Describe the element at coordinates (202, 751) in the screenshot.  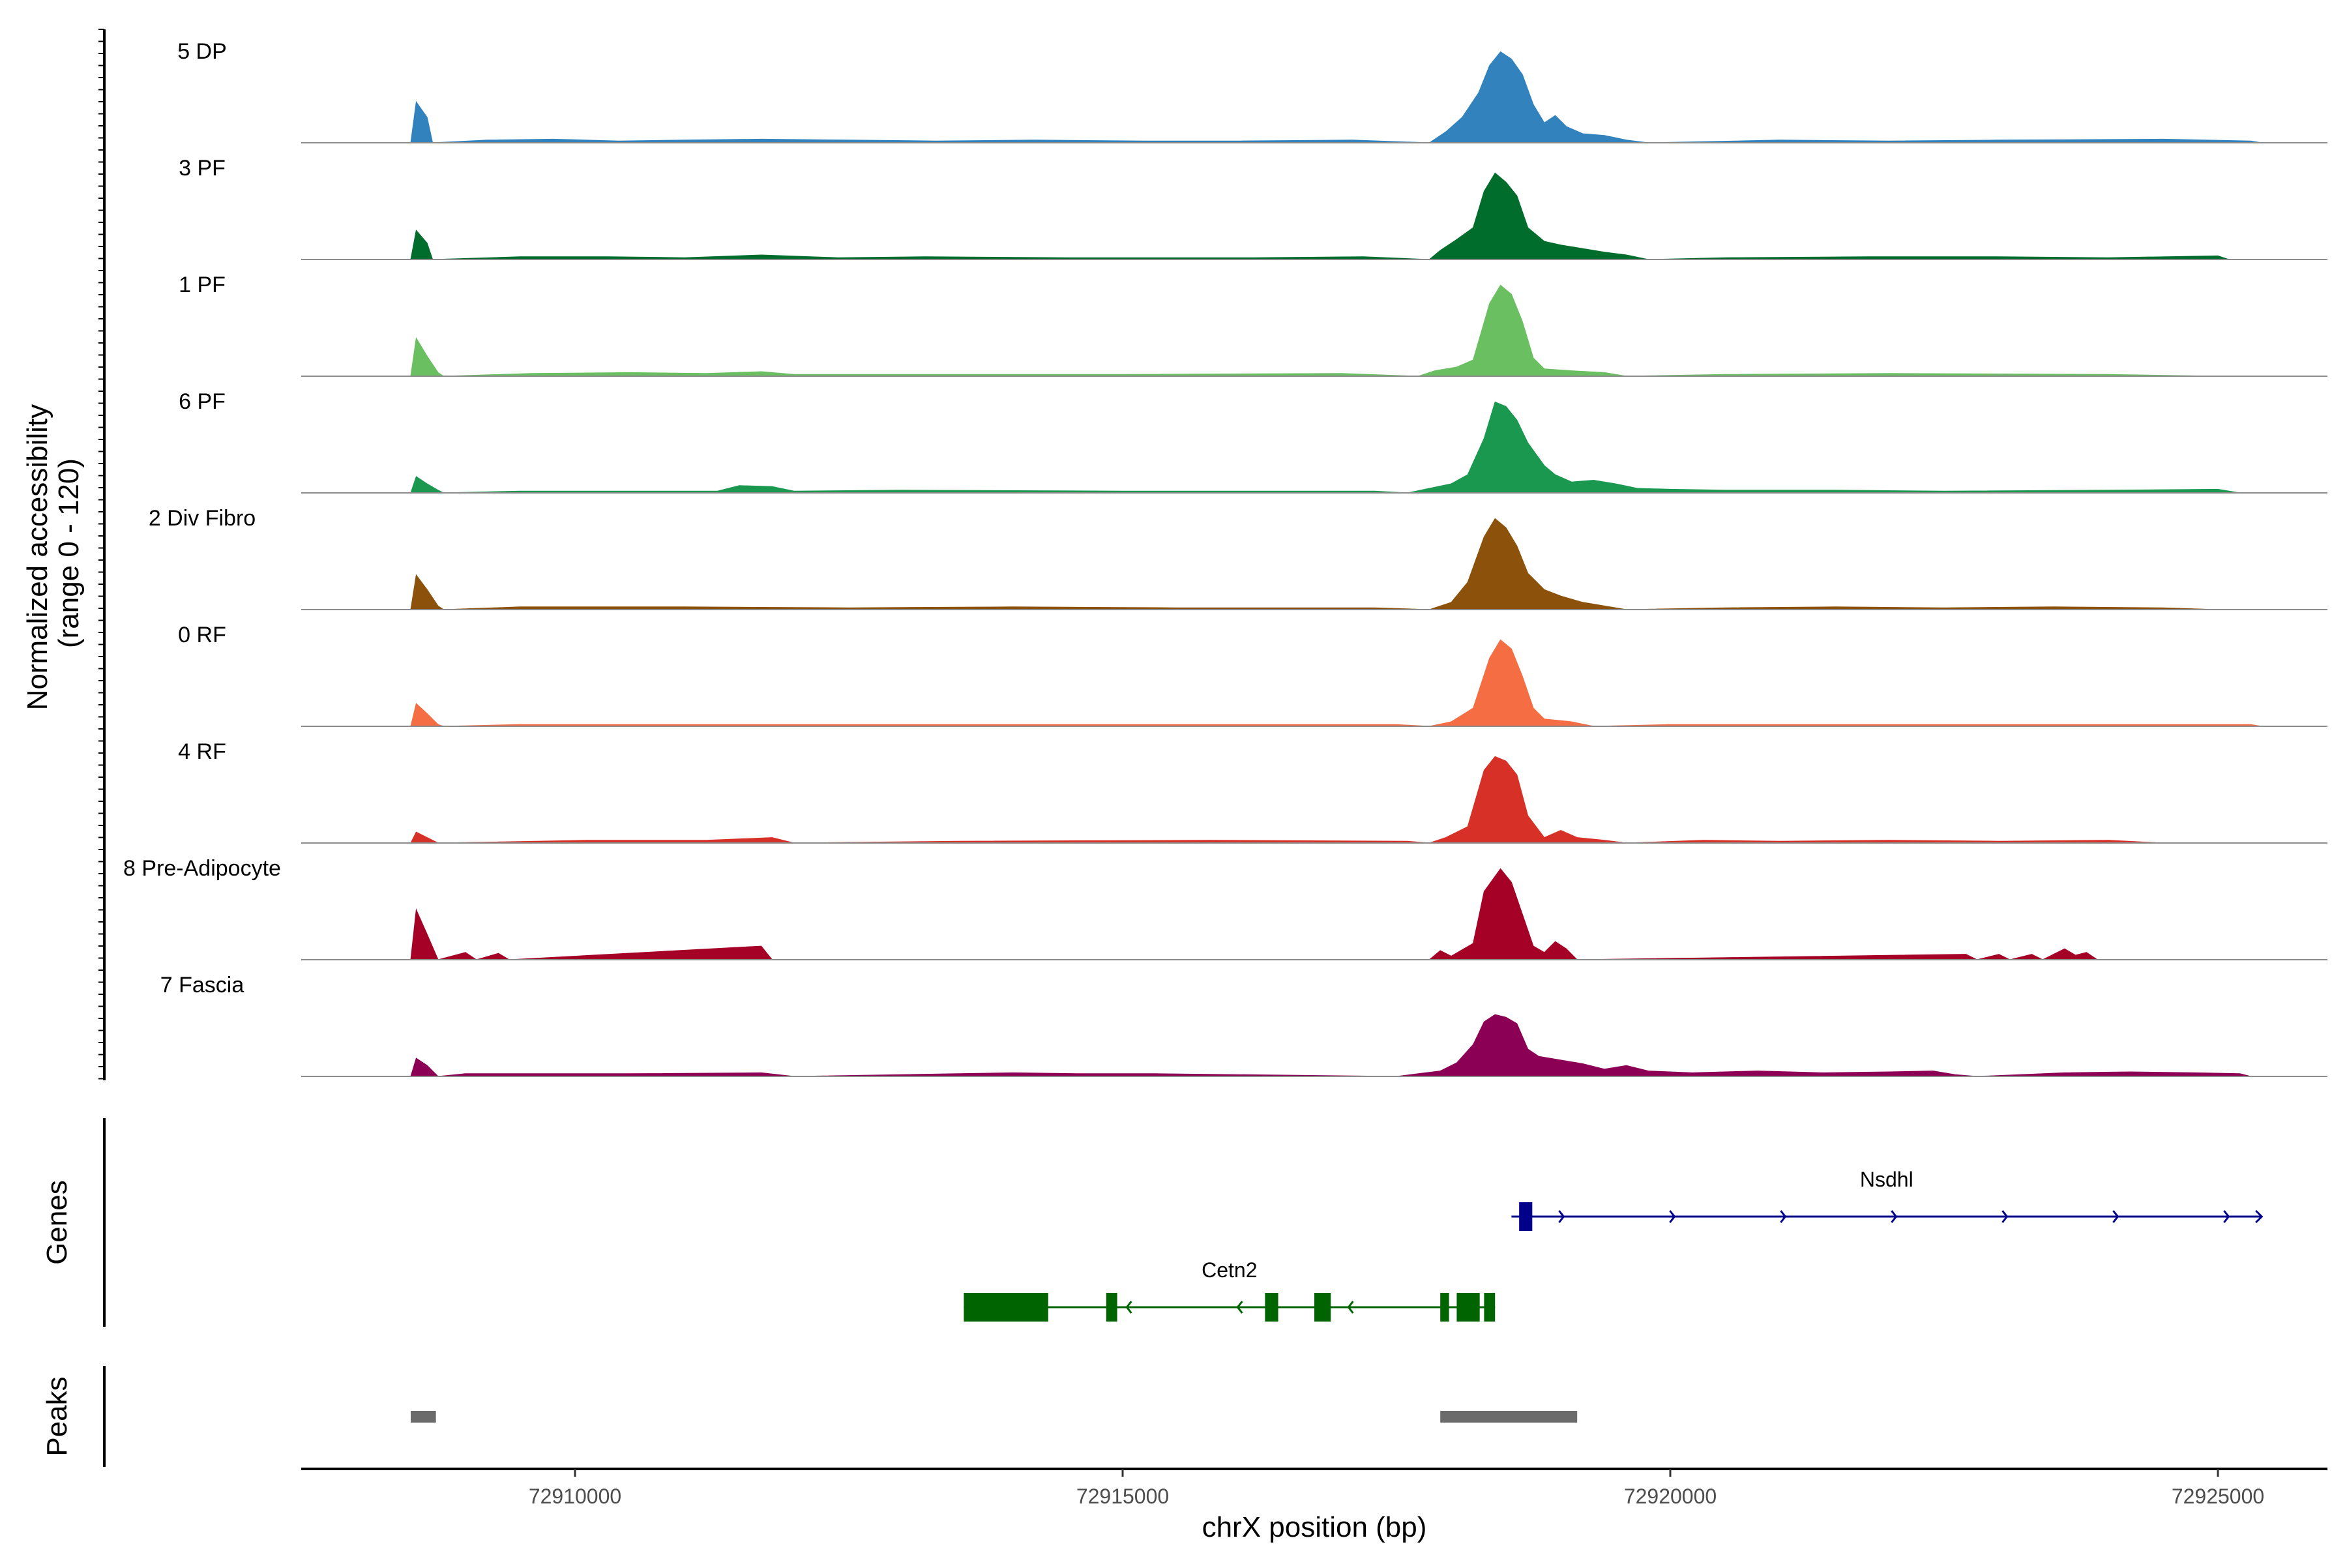
I see `track-label: 4 RF` at that location.